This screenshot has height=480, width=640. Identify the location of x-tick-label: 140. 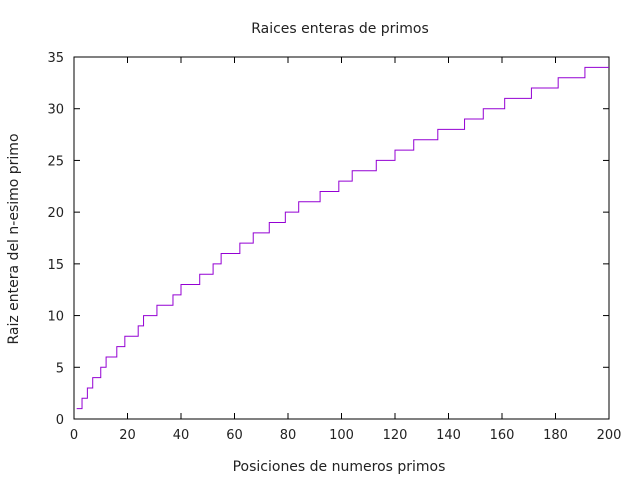
(448, 435).